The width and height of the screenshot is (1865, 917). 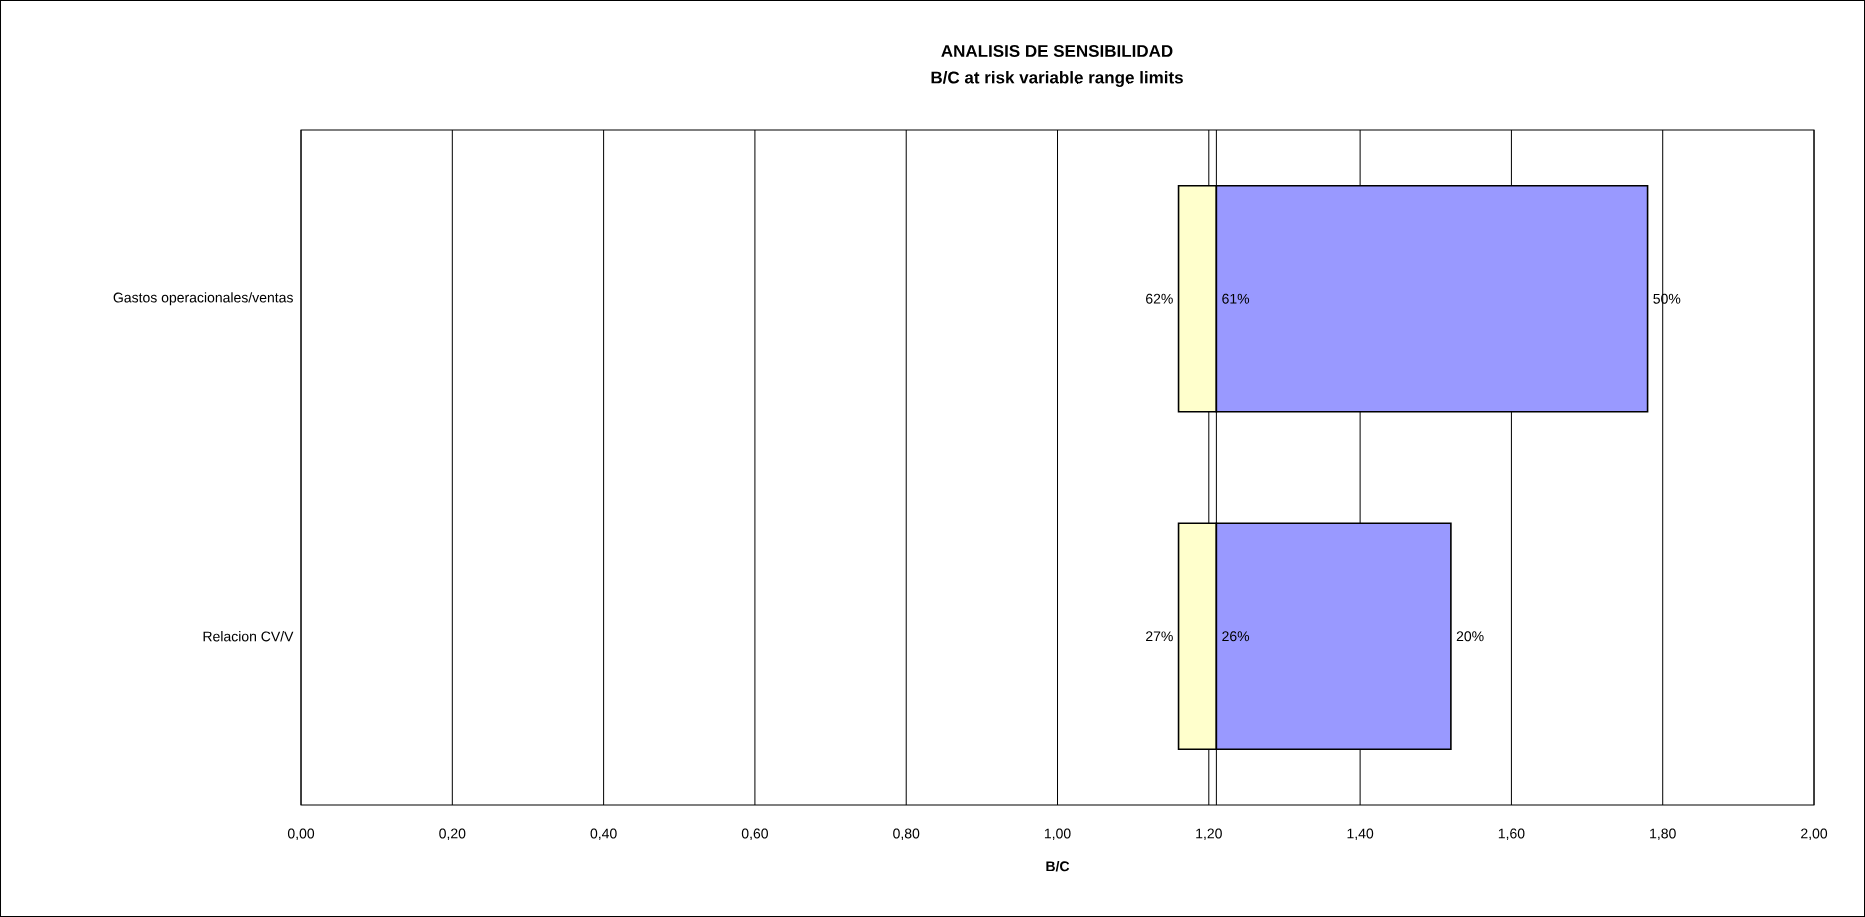 What do you see at coordinates (1236, 636) in the screenshot?
I see `annotation: 26%` at bounding box center [1236, 636].